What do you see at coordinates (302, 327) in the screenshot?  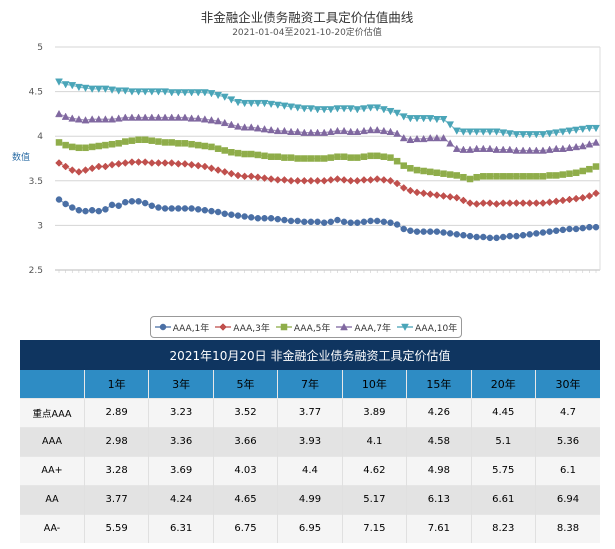 I see `legend-item: AAA,5年` at bounding box center [302, 327].